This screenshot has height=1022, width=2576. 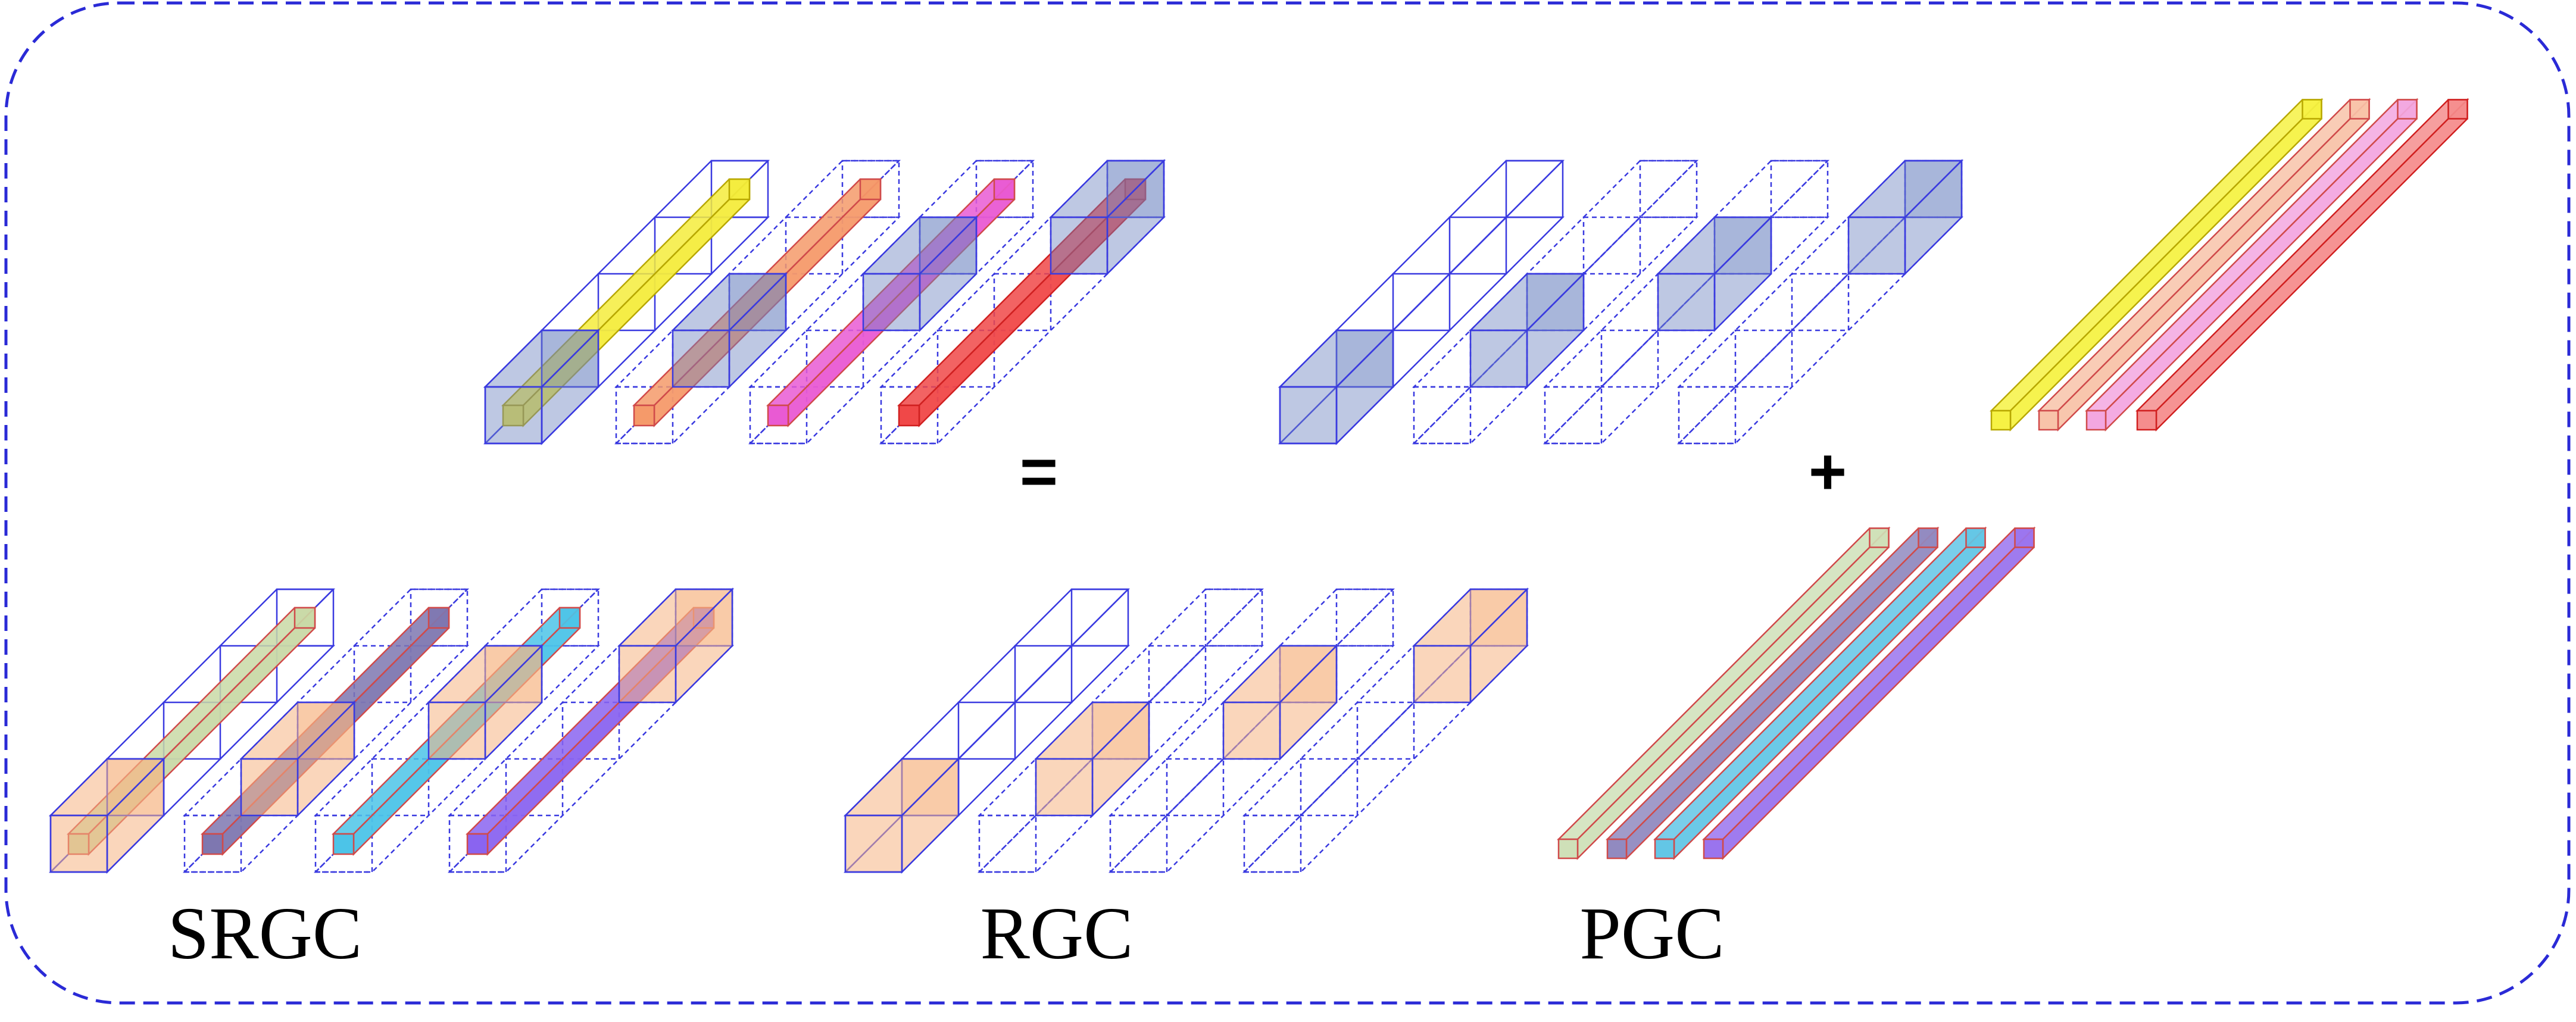 What do you see at coordinates (265, 934) in the screenshot?
I see `srgc-label: SRGC` at bounding box center [265, 934].